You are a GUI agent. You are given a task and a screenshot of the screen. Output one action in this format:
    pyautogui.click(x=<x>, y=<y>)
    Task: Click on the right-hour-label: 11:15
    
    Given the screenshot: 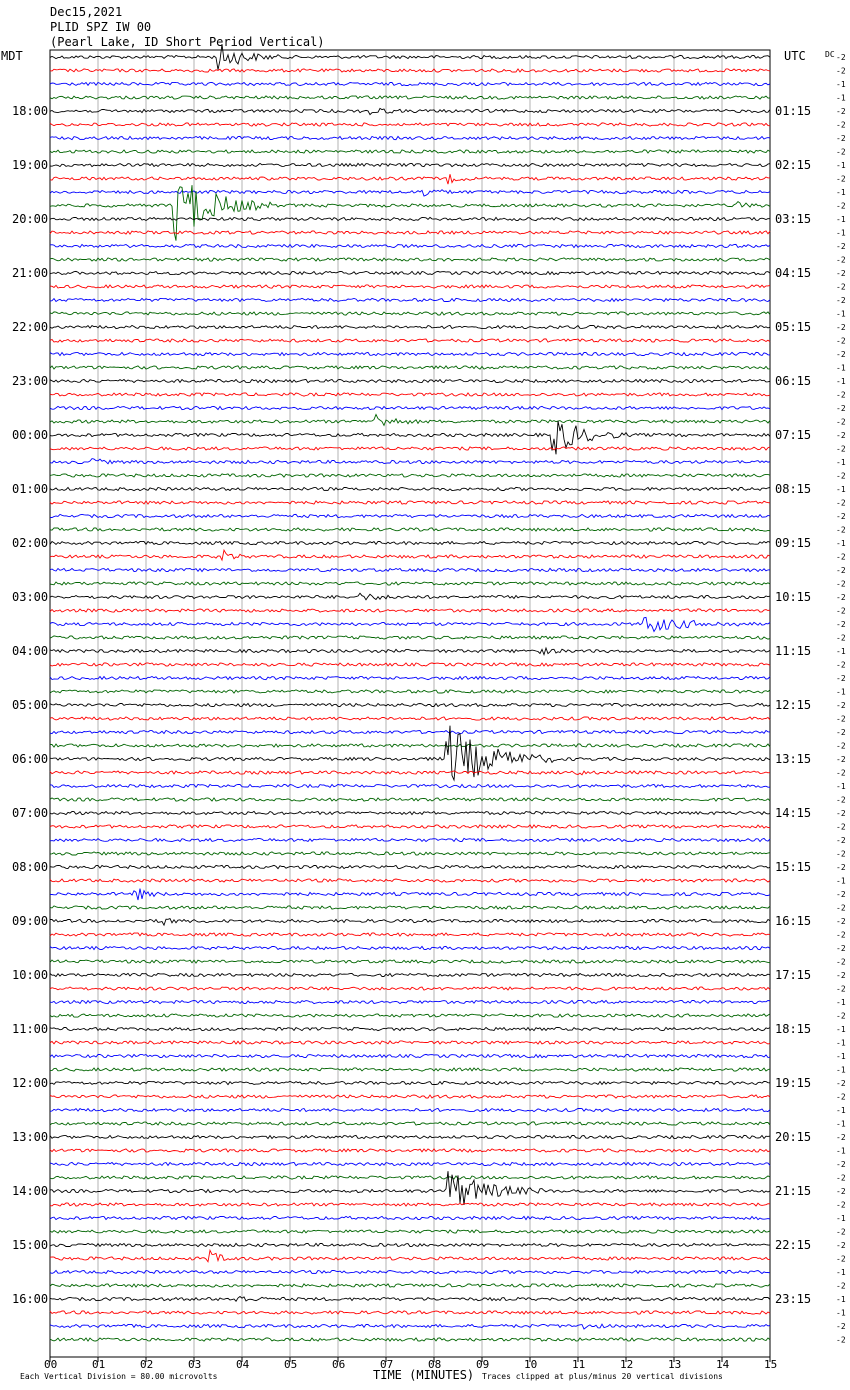 What is the action you would take?
    pyautogui.click(x=793, y=651)
    